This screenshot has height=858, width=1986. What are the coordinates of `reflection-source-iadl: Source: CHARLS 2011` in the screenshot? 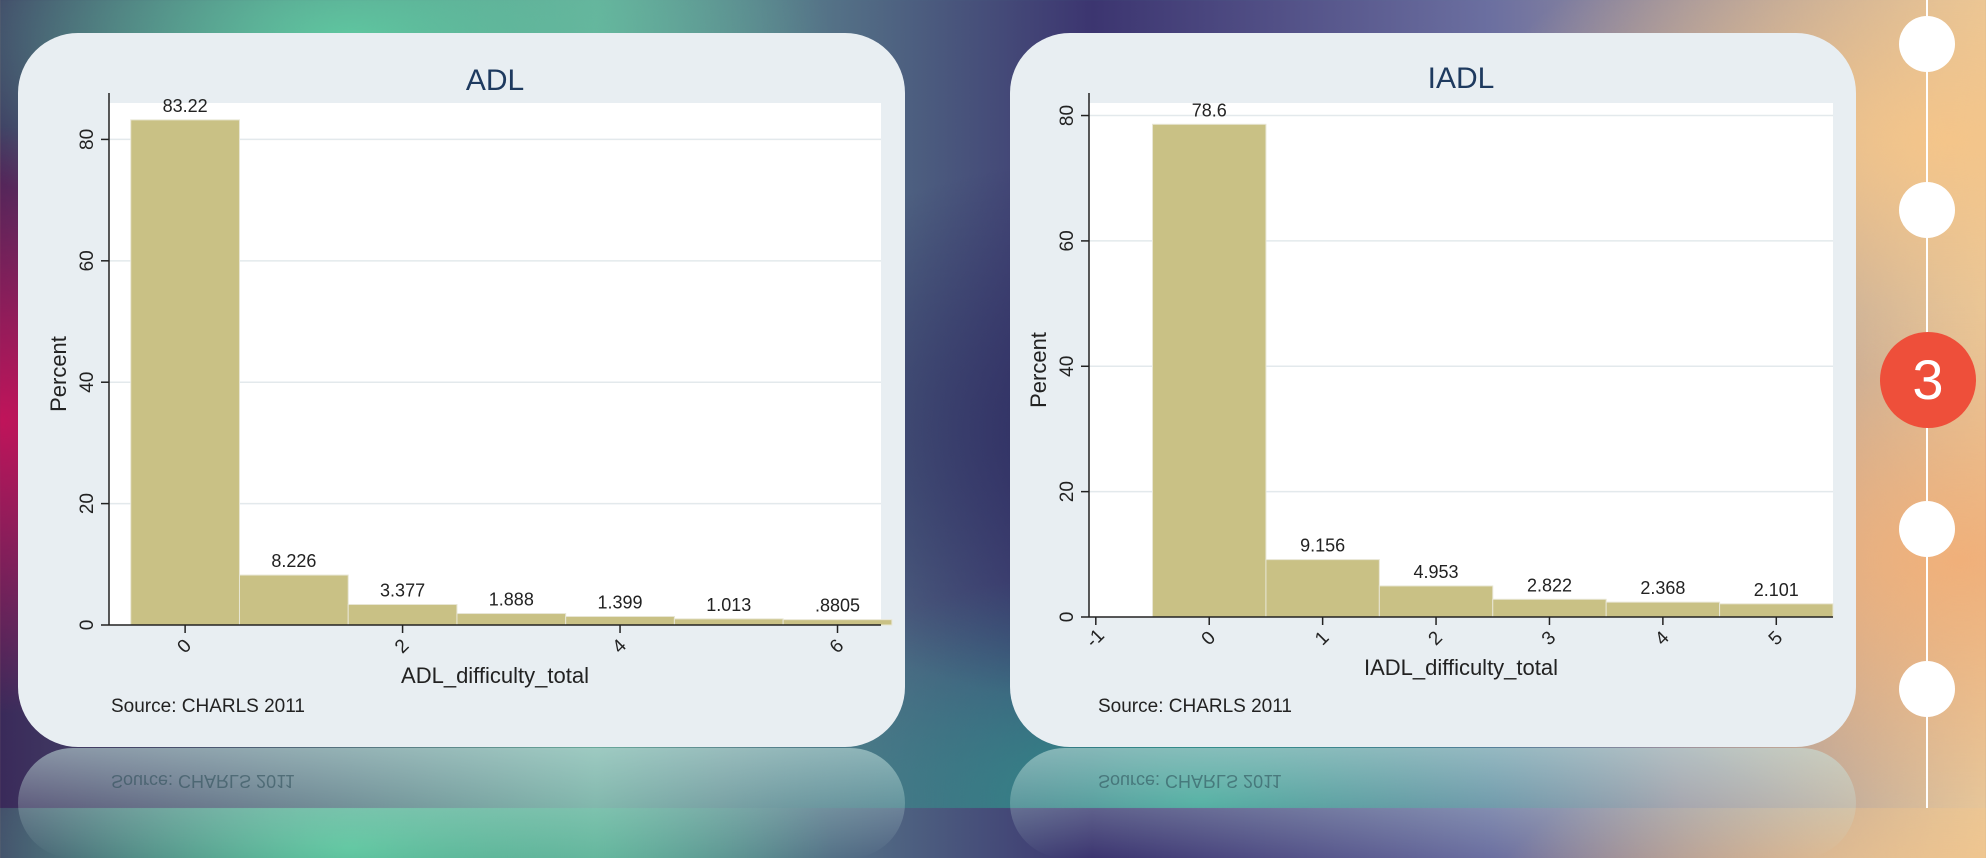 It's located at (1190, 781).